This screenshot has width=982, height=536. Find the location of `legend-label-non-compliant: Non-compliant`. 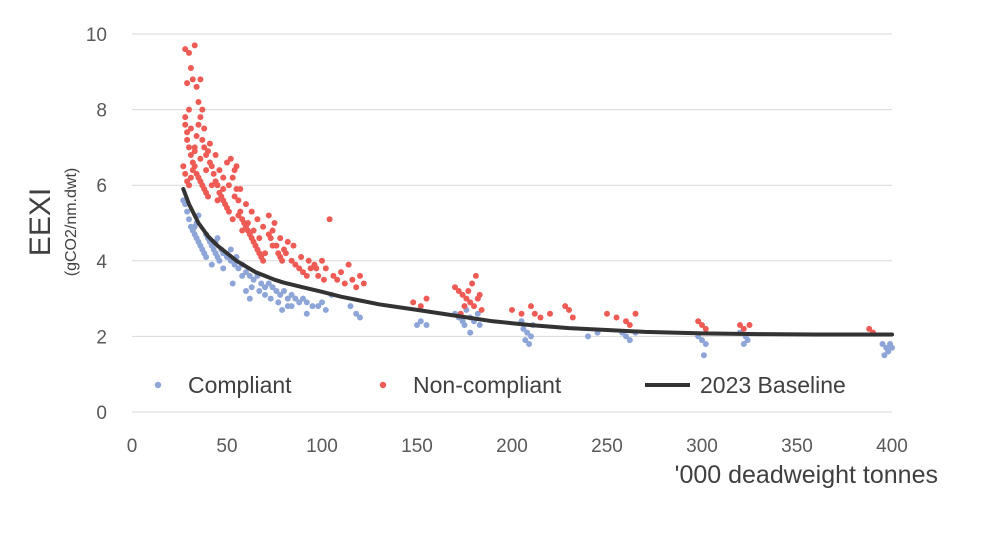

legend-label-non-compliant: Non-compliant is located at coordinates (487, 385).